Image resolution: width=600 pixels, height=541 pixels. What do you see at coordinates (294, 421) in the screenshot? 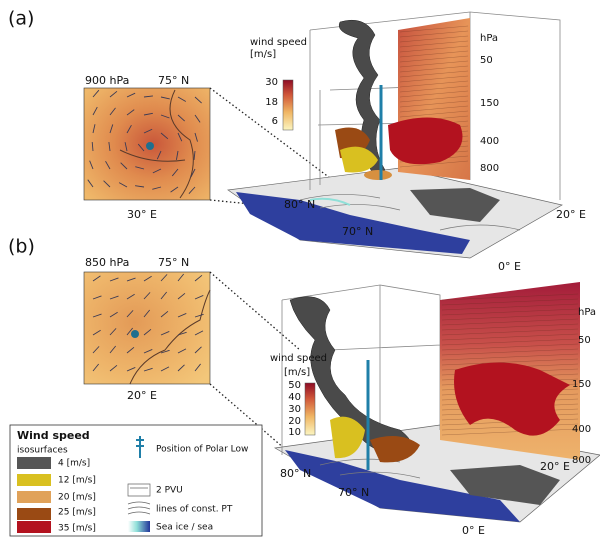
I see `colorbar-tick: 20` at bounding box center [294, 421].